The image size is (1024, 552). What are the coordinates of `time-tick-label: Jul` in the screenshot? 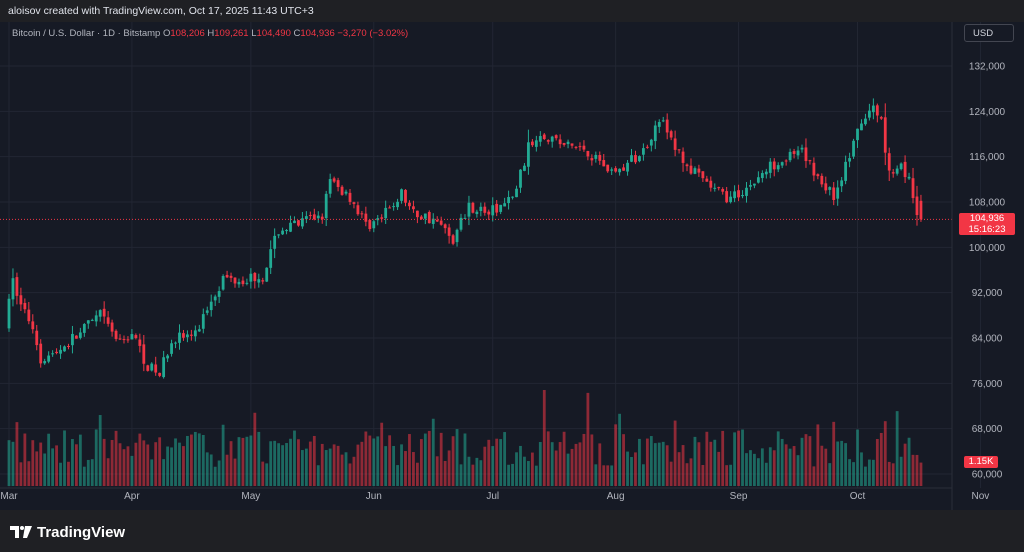 It's located at (492, 496).